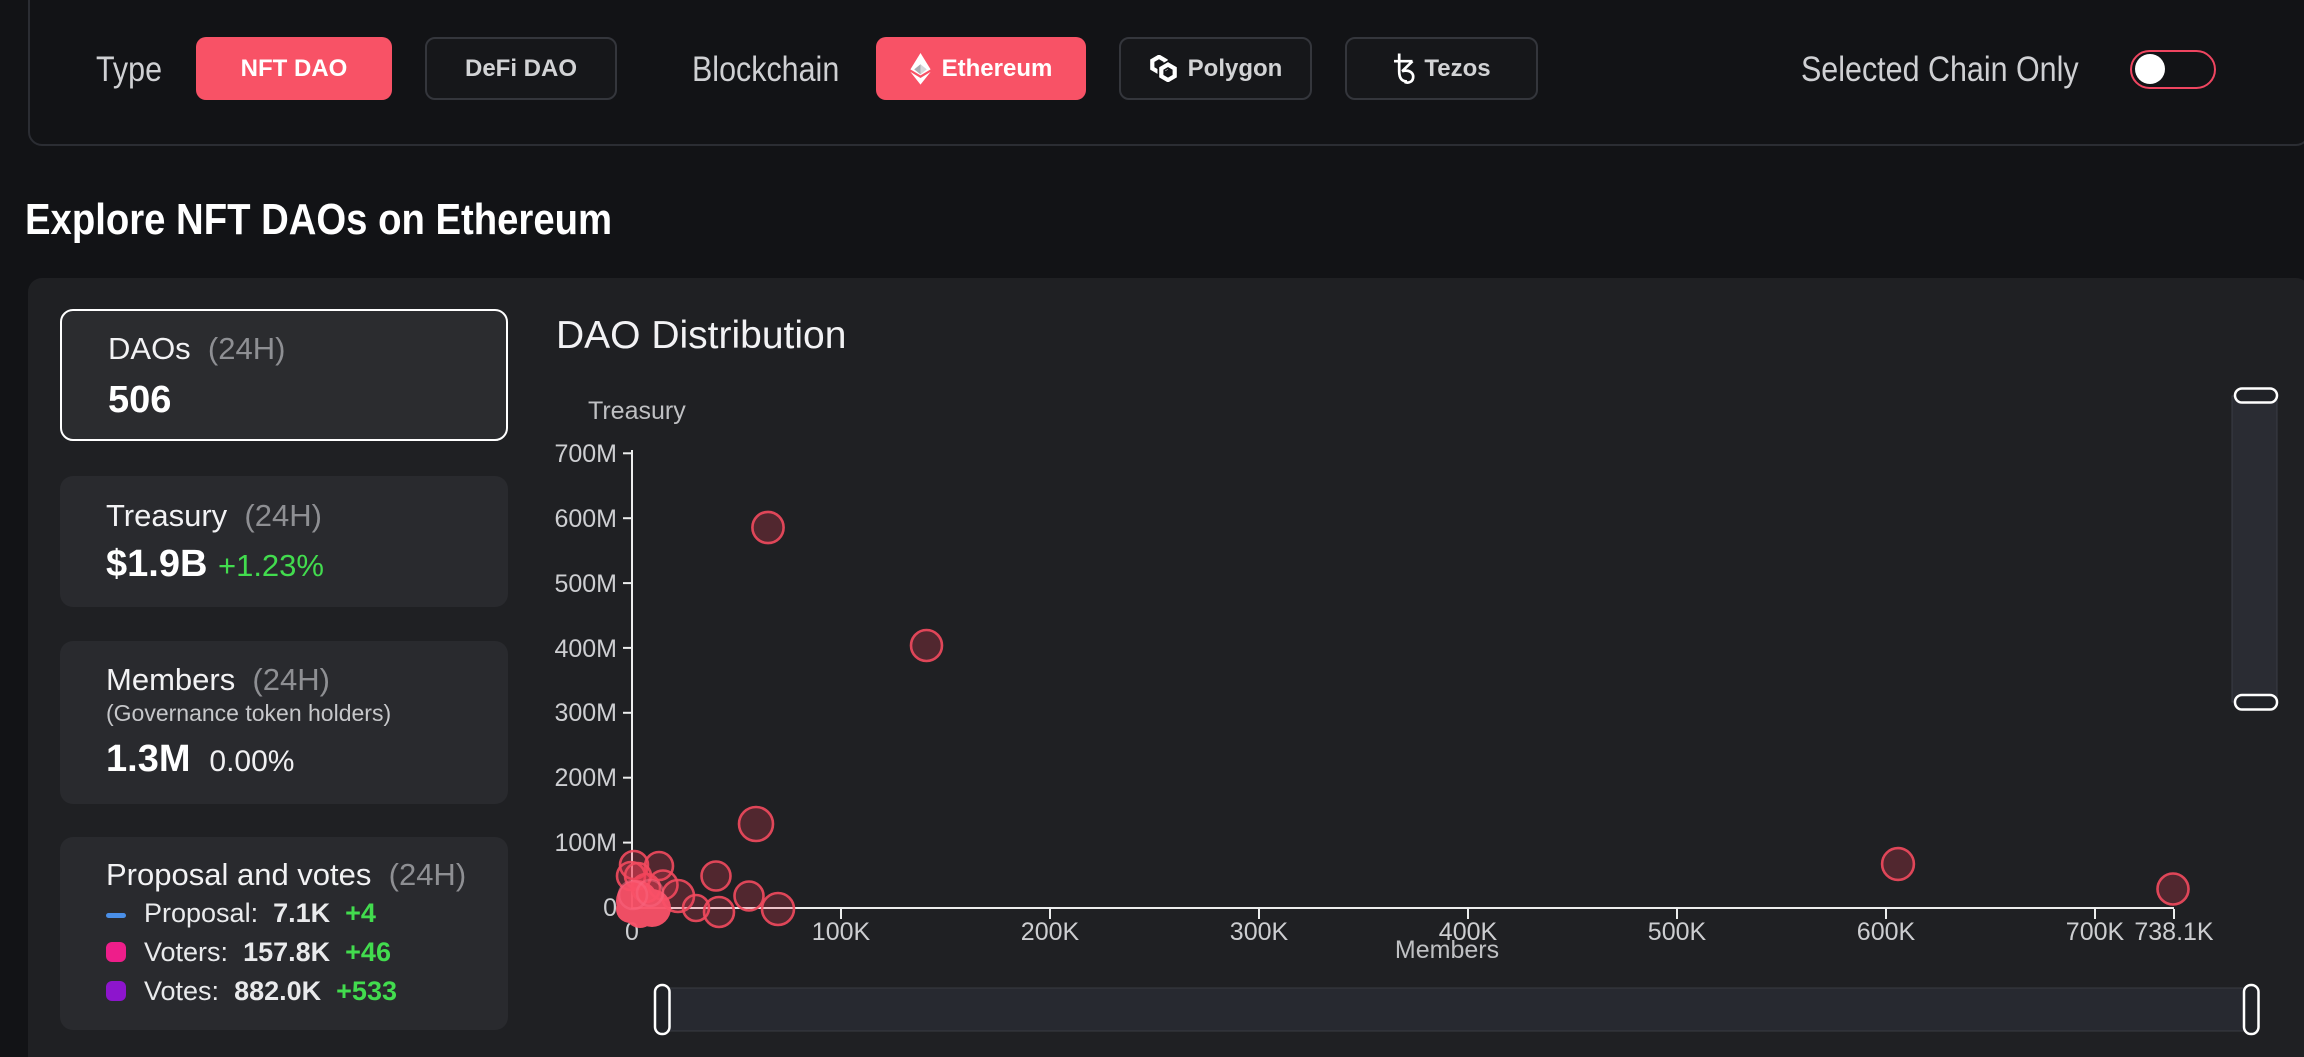 The height and width of the screenshot is (1057, 2304). Describe the element at coordinates (1447, 950) in the screenshot. I see `svg-text: Members` at that location.